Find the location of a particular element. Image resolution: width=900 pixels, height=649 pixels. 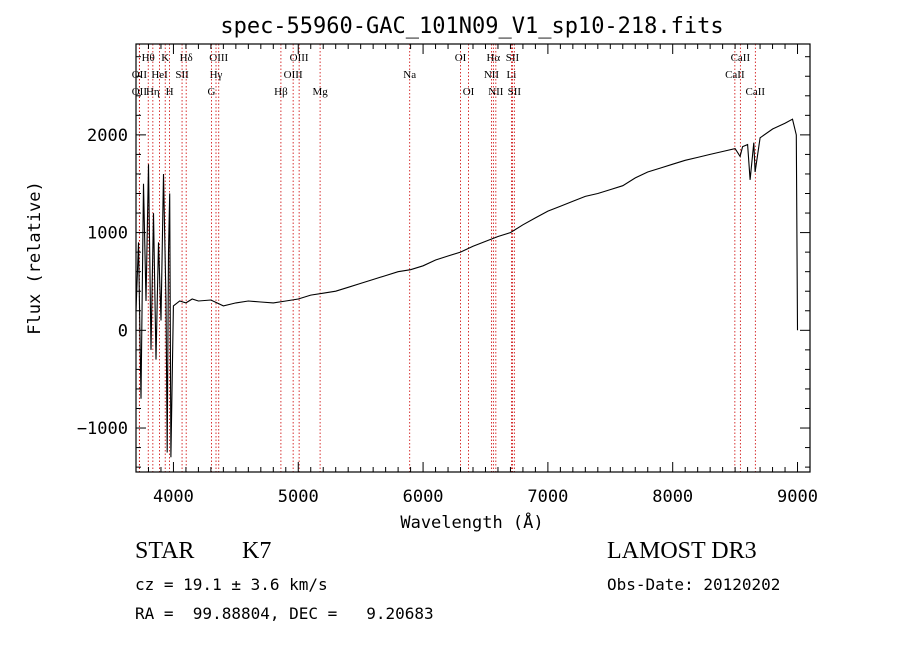

survey-name: LAMOST DR3 is located at coordinates (682, 551).